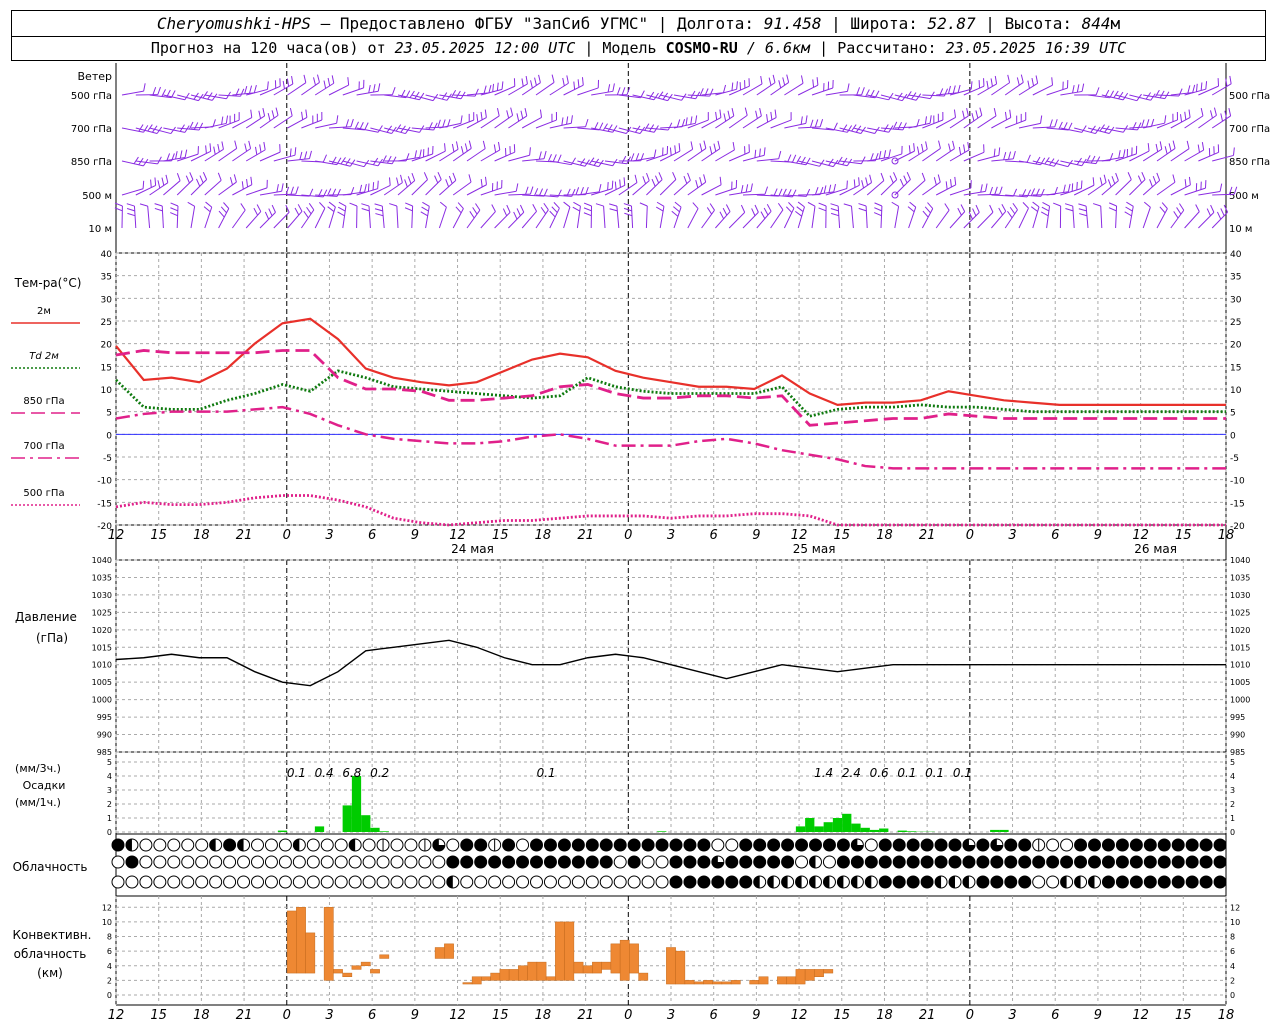 Image resolution: width=1280 pixels, height=1024 pixels. Describe the element at coordinates (46, 617) in the screenshot. I see `pres-title: Давление` at that location.